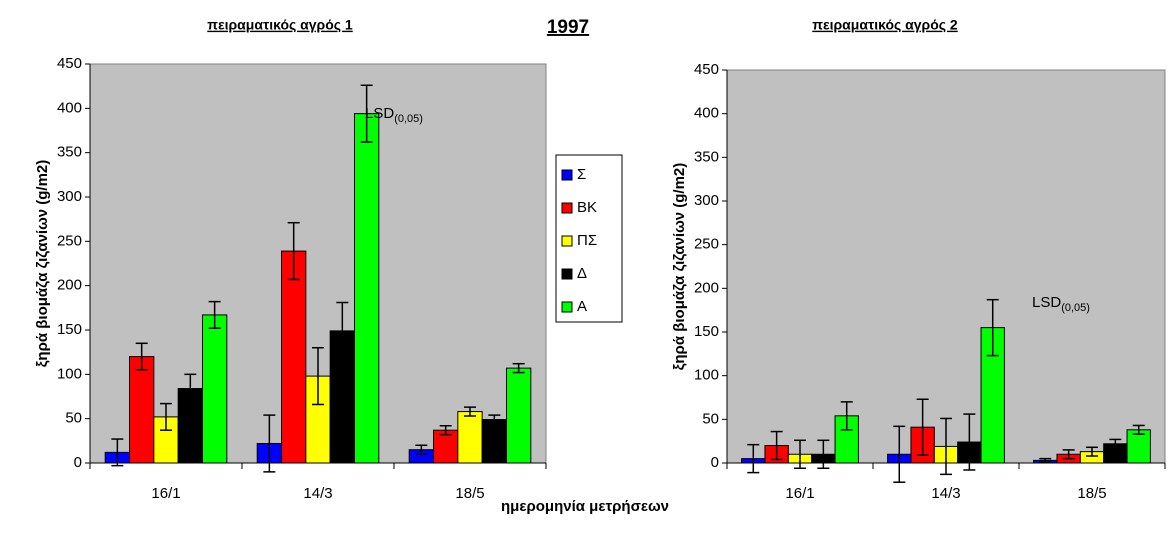 This screenshot has height=546, width=1170. Describe the element at coordinates (587, 207) in the screenshot. I see `legend-label: ΒΚ` at that location.